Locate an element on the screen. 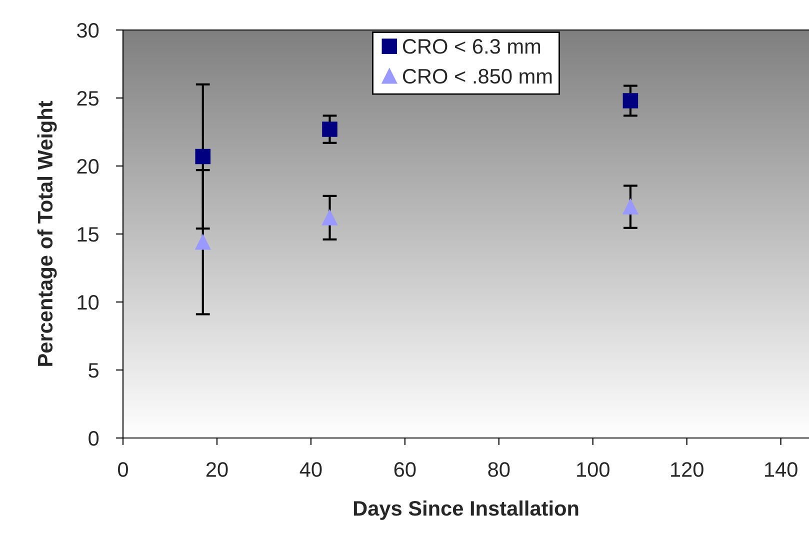  y-tick-label: 25 is located at coordinates (88, 98).